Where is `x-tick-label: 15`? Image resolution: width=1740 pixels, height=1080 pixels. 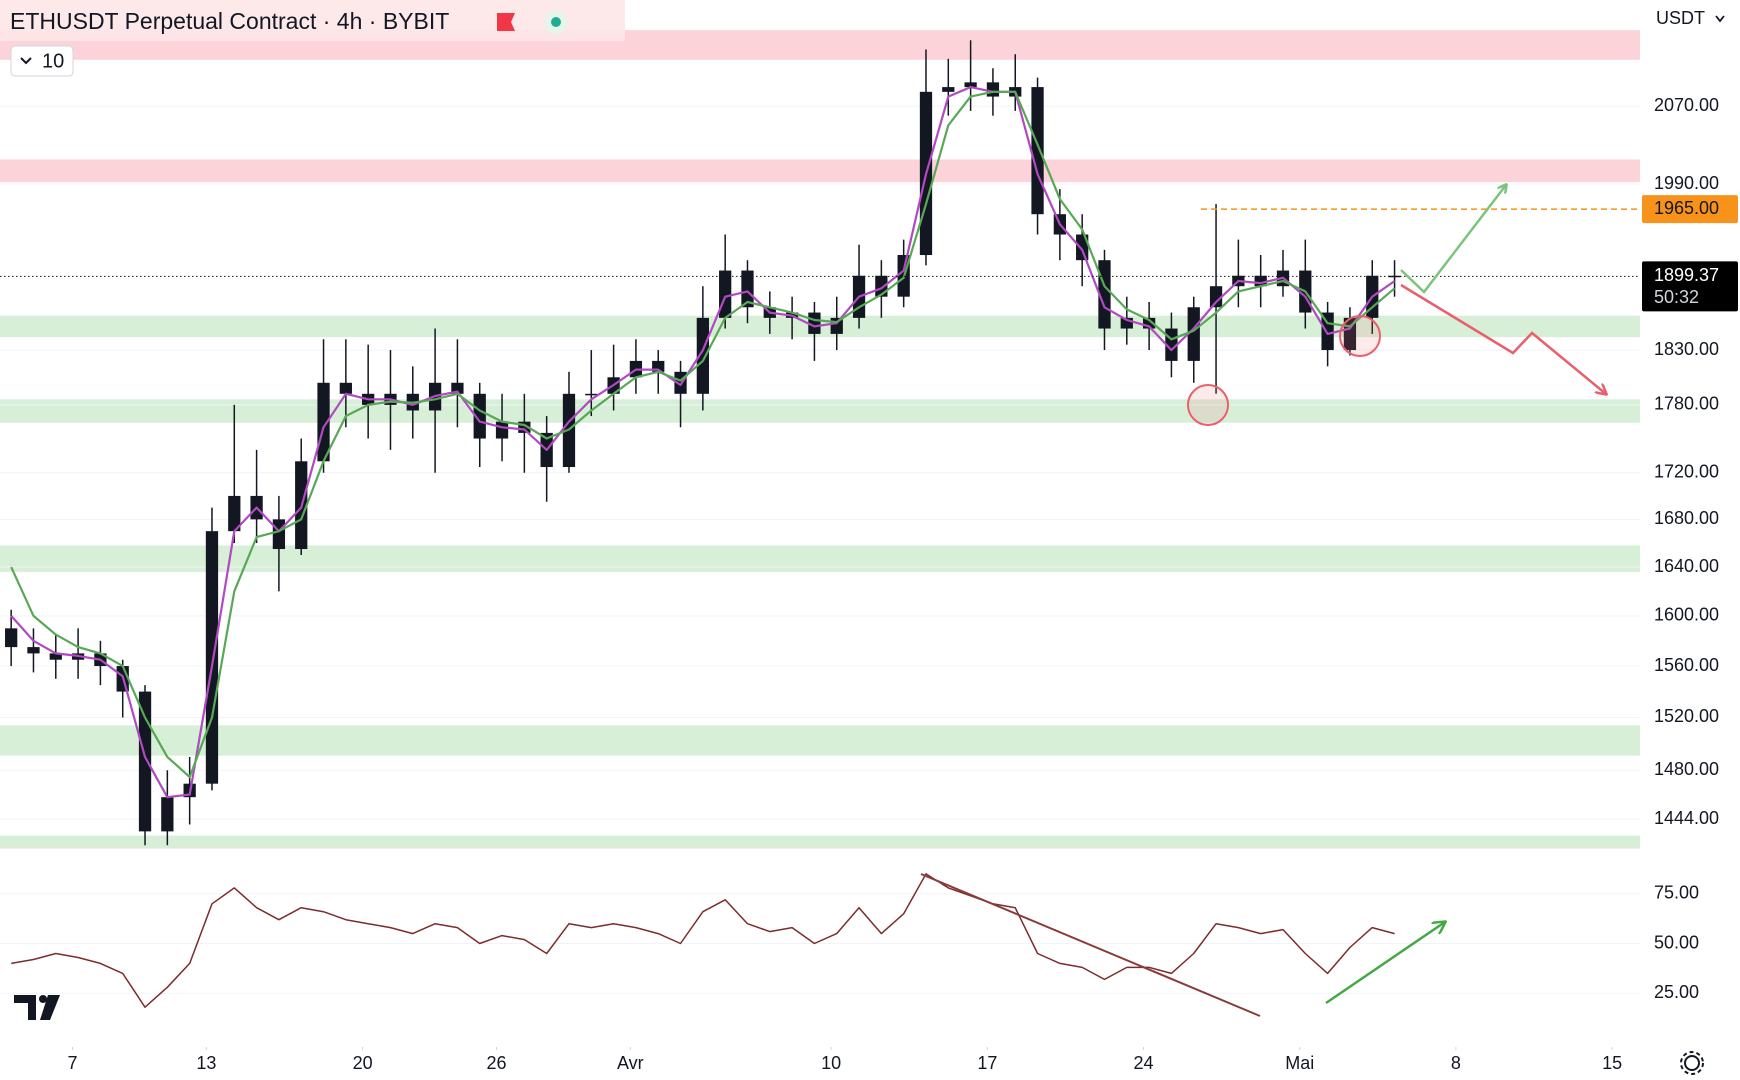
x-tick-label: 15 is located at coordinates (1612, 1063).